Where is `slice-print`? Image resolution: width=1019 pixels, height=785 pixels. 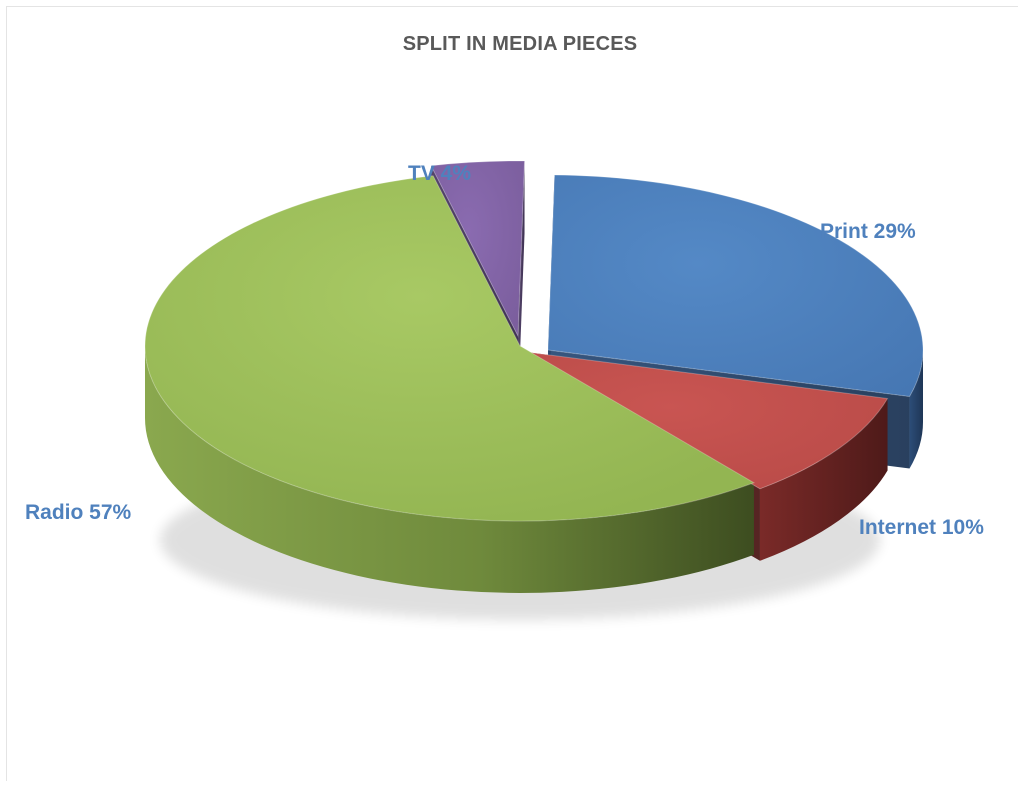 slice-print is located at coordinates (735, 286).